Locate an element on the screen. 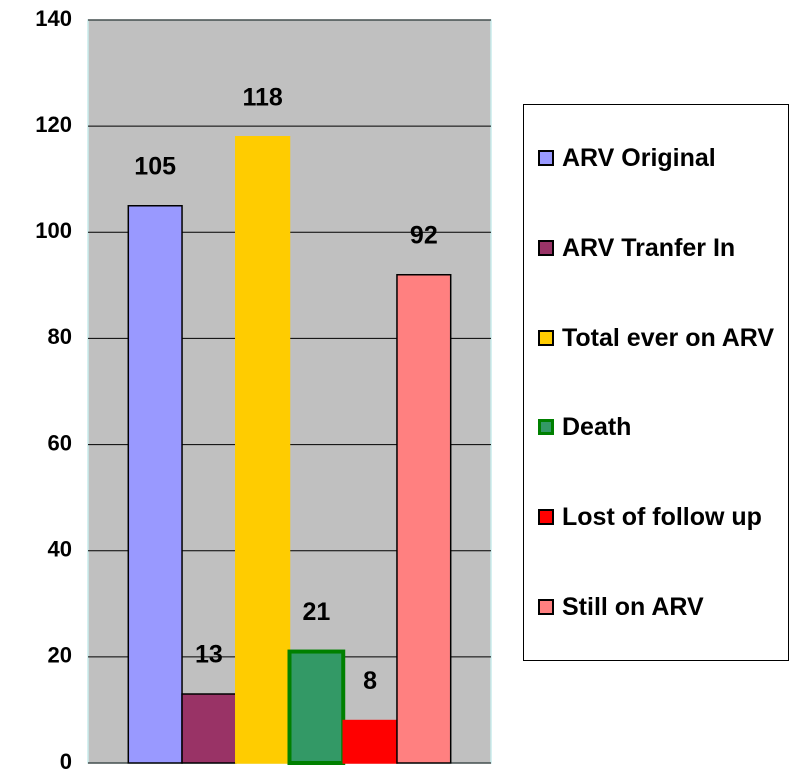  legend-entry: ARV Tranfer In is located at coordinates (656, 248).